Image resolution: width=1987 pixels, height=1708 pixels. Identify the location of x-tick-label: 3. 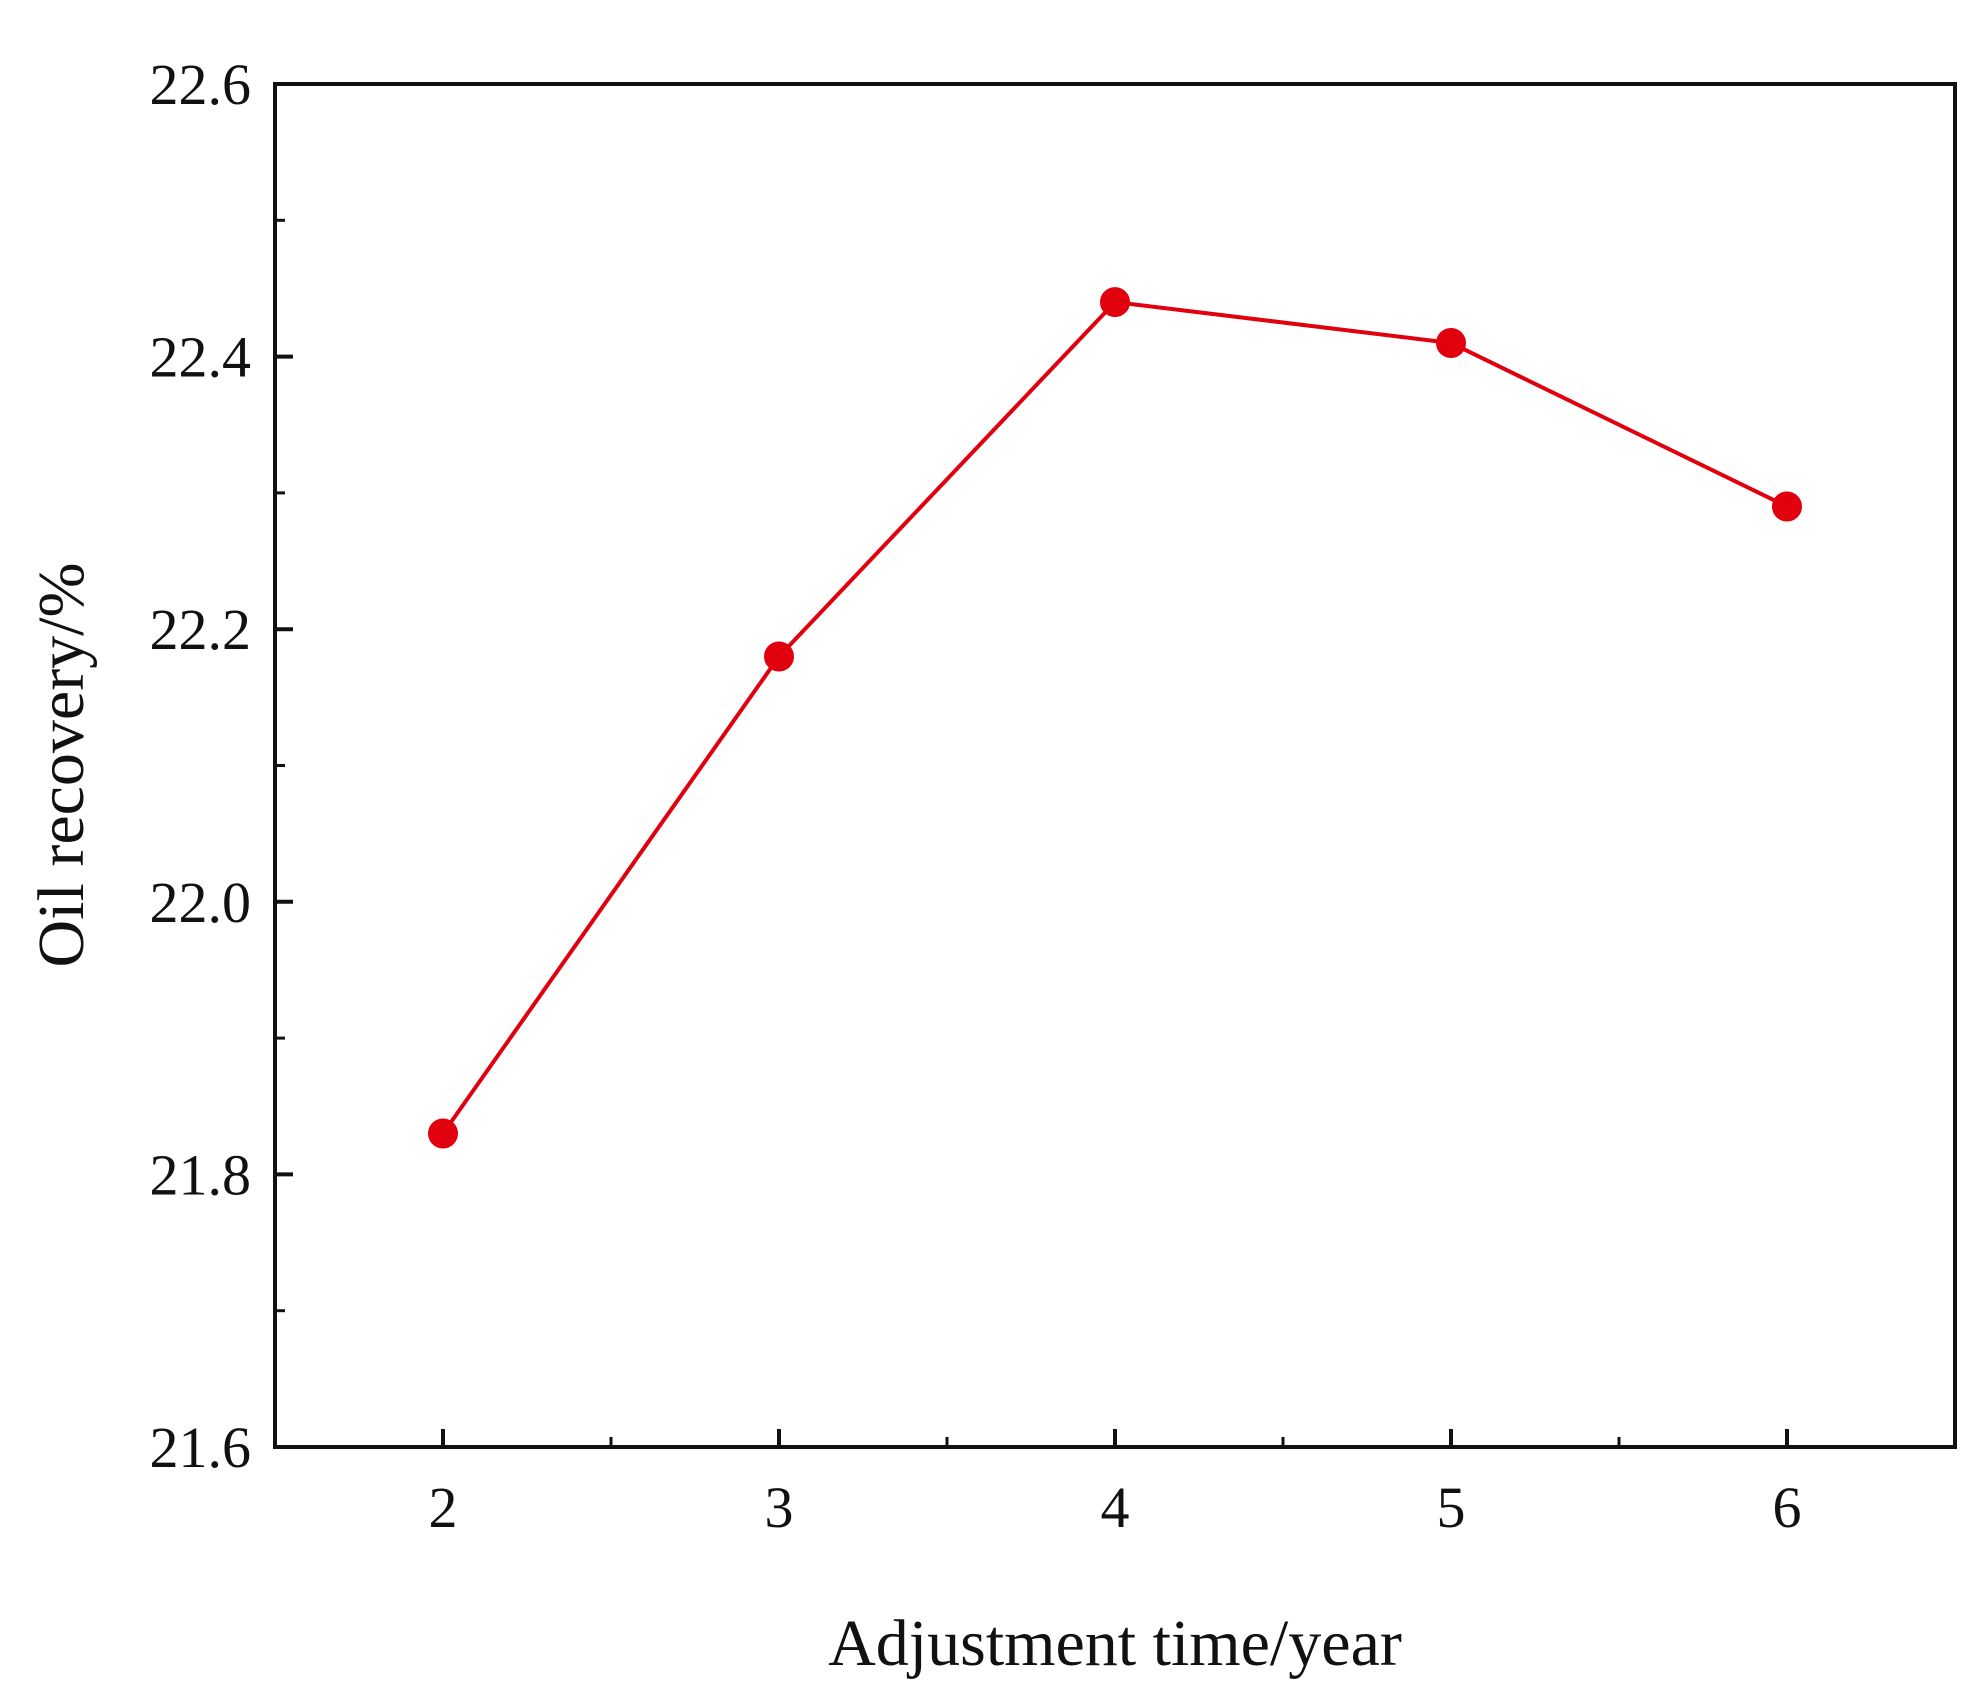
(779, 1507).